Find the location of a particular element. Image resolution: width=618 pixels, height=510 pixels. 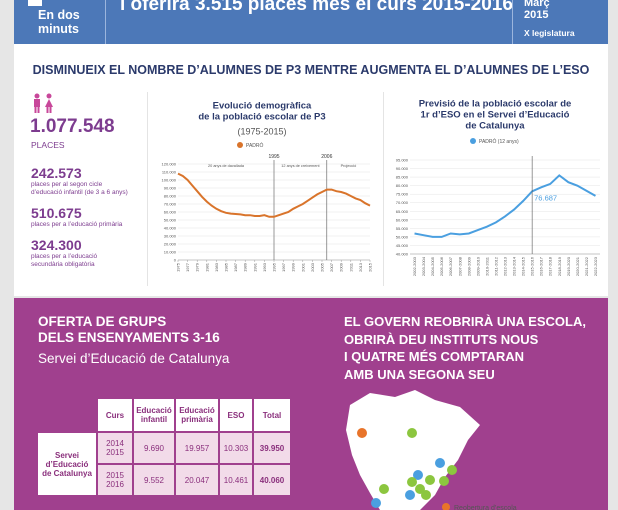

x-tick-label: 1977 is located at coordinates (187, 267).